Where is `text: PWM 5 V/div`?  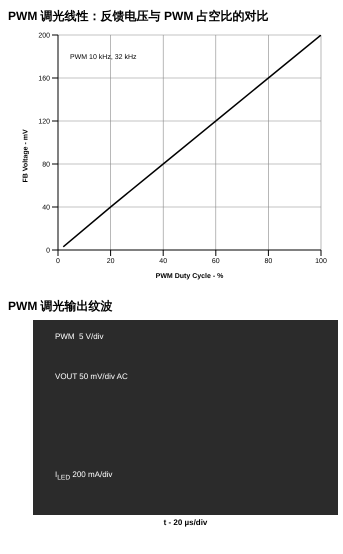
text: PWM 5 V/div is located at coordinates (79, 336).